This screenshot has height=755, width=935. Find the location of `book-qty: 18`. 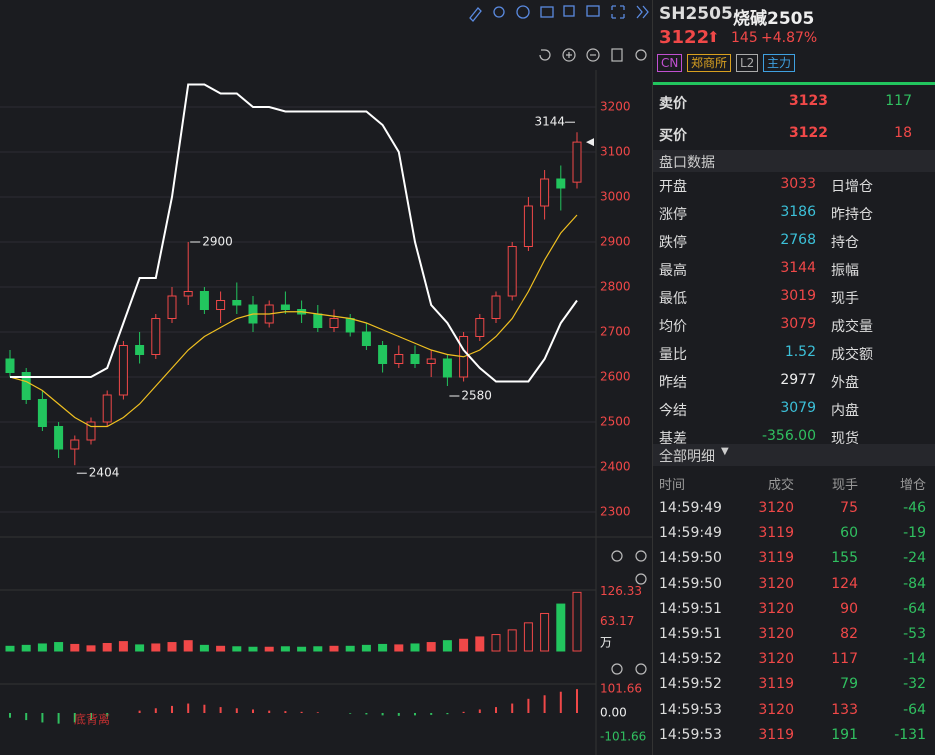

book-qty: 18 is located at coordinates (903, 133).